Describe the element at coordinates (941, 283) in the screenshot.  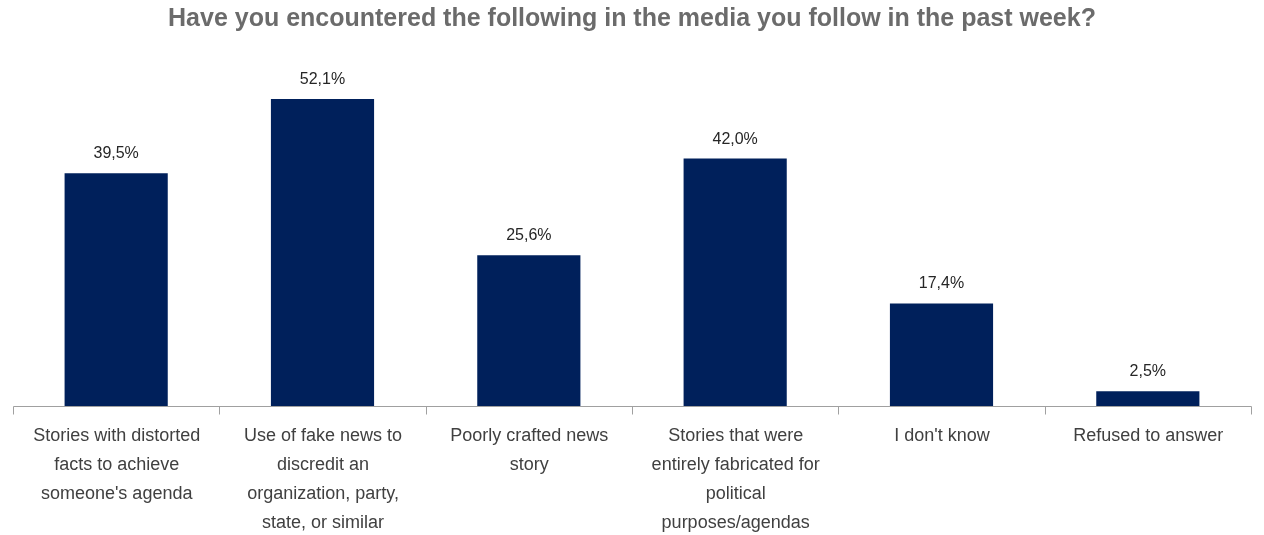
I see `data-label: 17,4%` at that location.